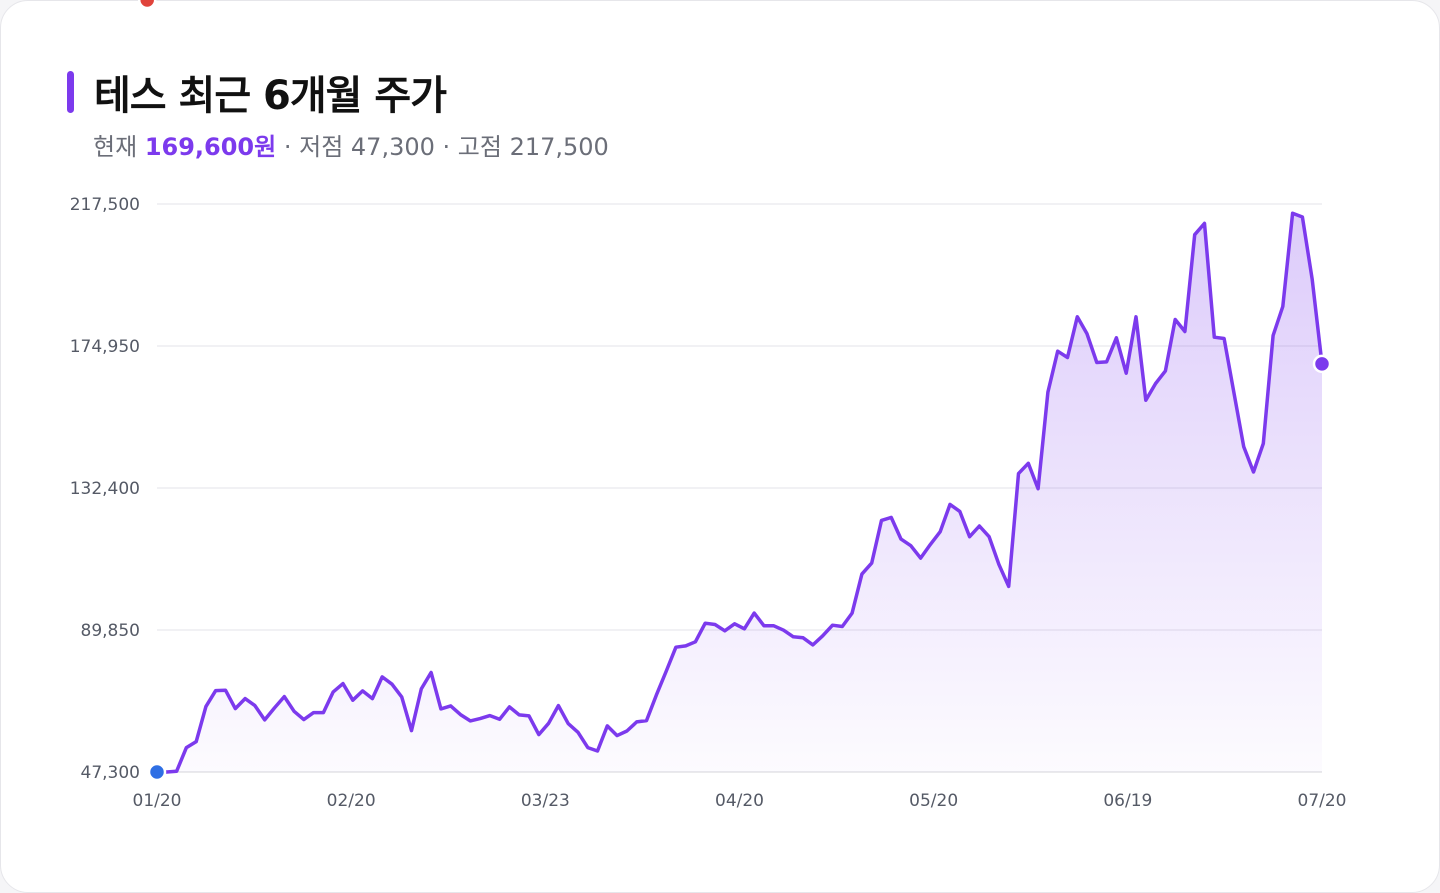  What do you see at coordinates (110, 631) in the screenshot?
I see `y-tick-label: 89,850` at bounding box center [110, 631].